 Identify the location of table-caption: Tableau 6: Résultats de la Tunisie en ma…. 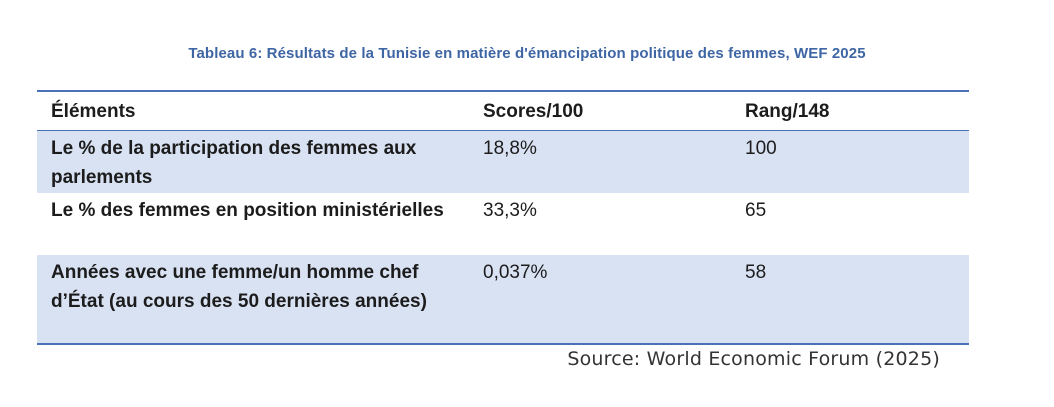
(527, 53).